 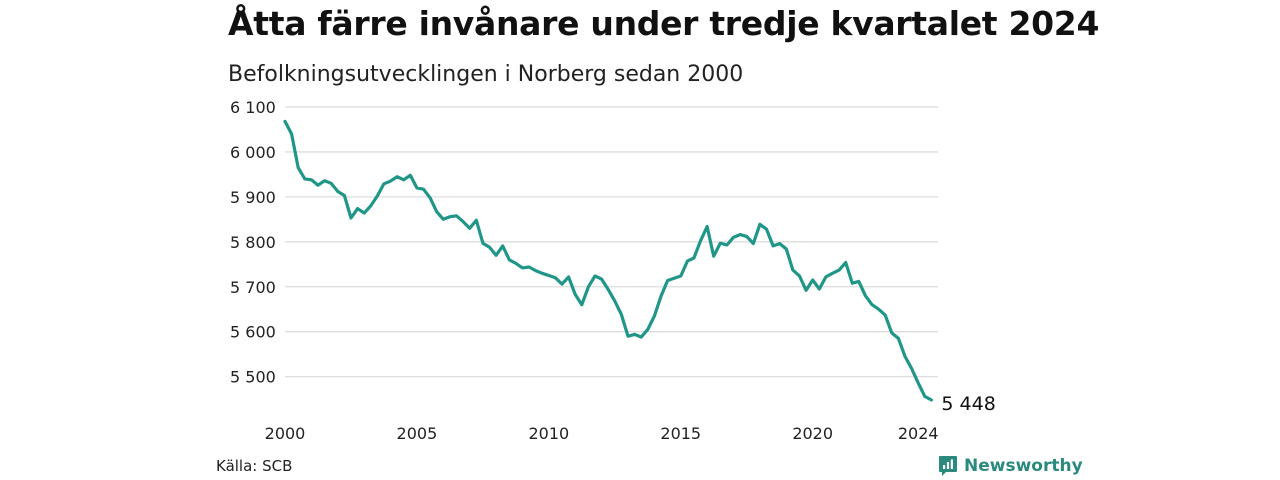 What do you see at coordinates (918, 433) in the screenshot?
I see `x-tick-label: 2024` at bounding box center [918, 433].